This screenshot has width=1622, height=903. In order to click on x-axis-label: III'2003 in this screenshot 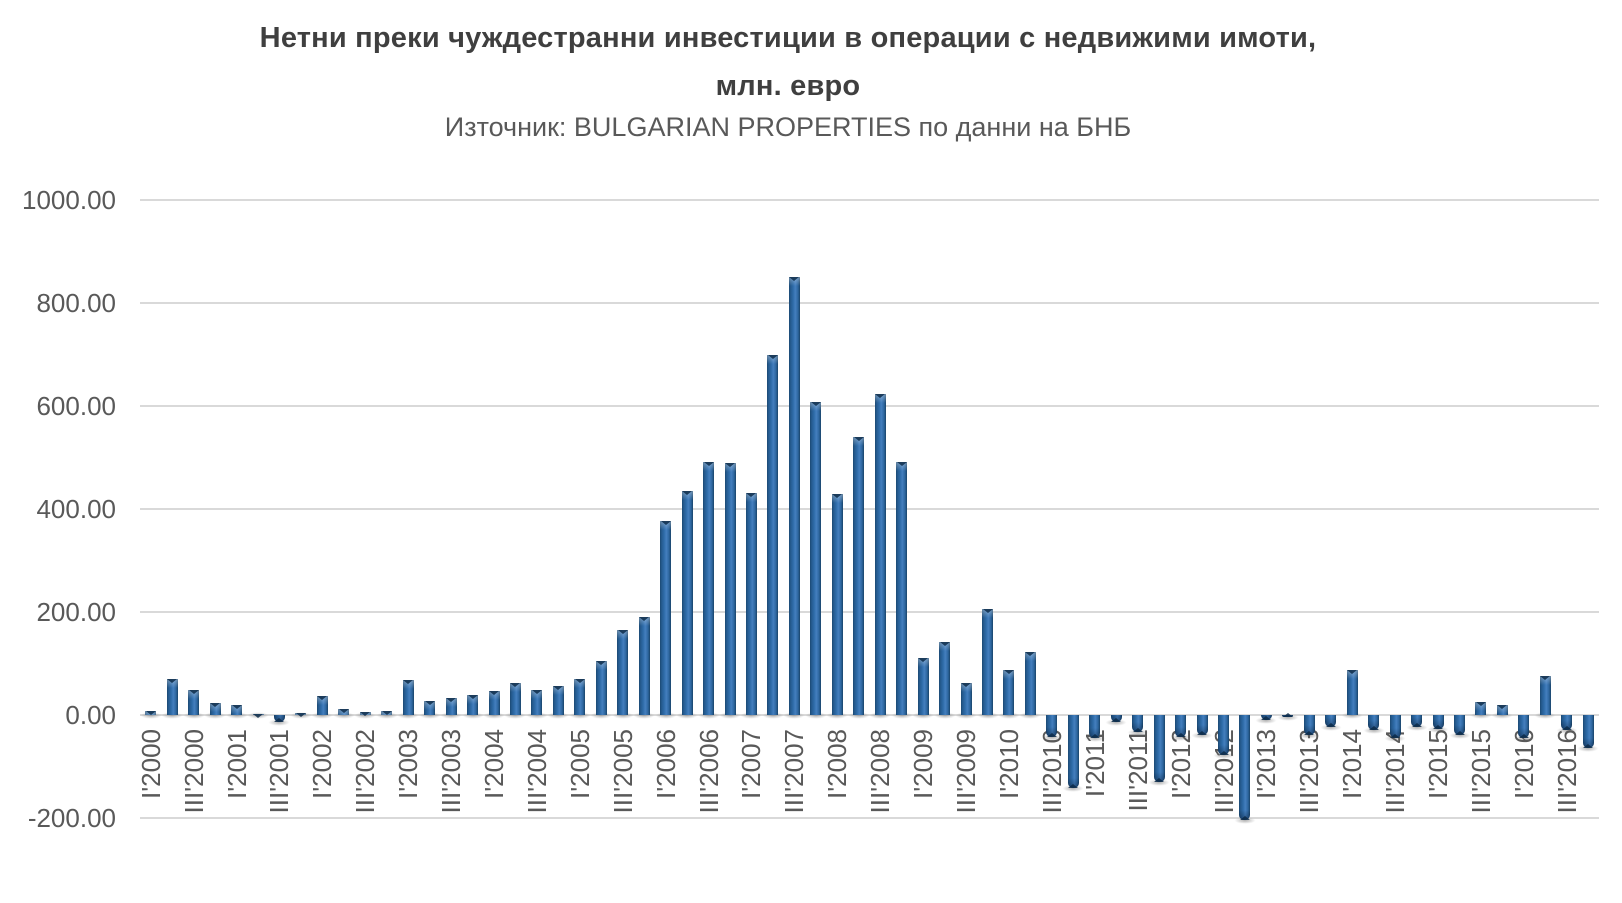, I will do `click(451, 771)`.